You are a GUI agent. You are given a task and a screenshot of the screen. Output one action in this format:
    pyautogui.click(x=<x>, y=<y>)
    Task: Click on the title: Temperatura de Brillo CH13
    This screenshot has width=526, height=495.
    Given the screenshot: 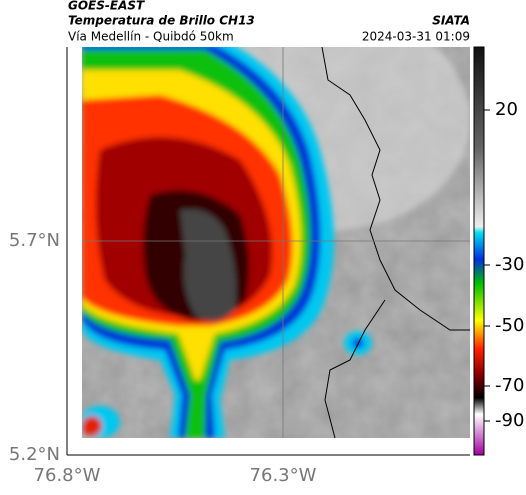 What is the action you would take?
    pyautogui.click(x=161, y=21)
    